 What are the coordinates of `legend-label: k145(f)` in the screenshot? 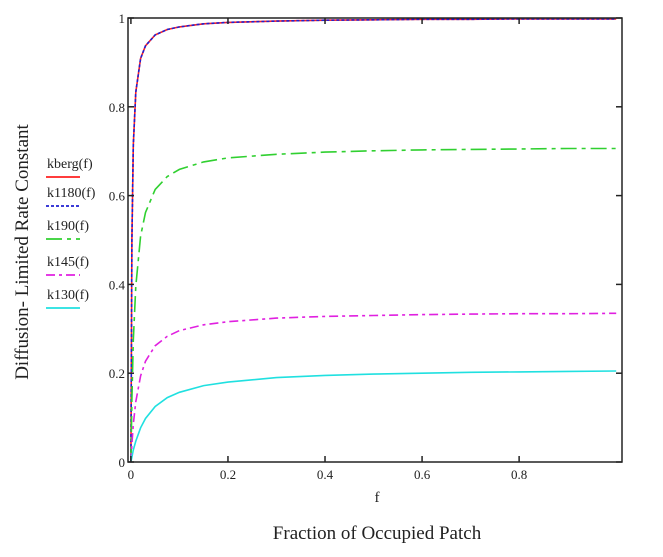 It's located at (68, 262).